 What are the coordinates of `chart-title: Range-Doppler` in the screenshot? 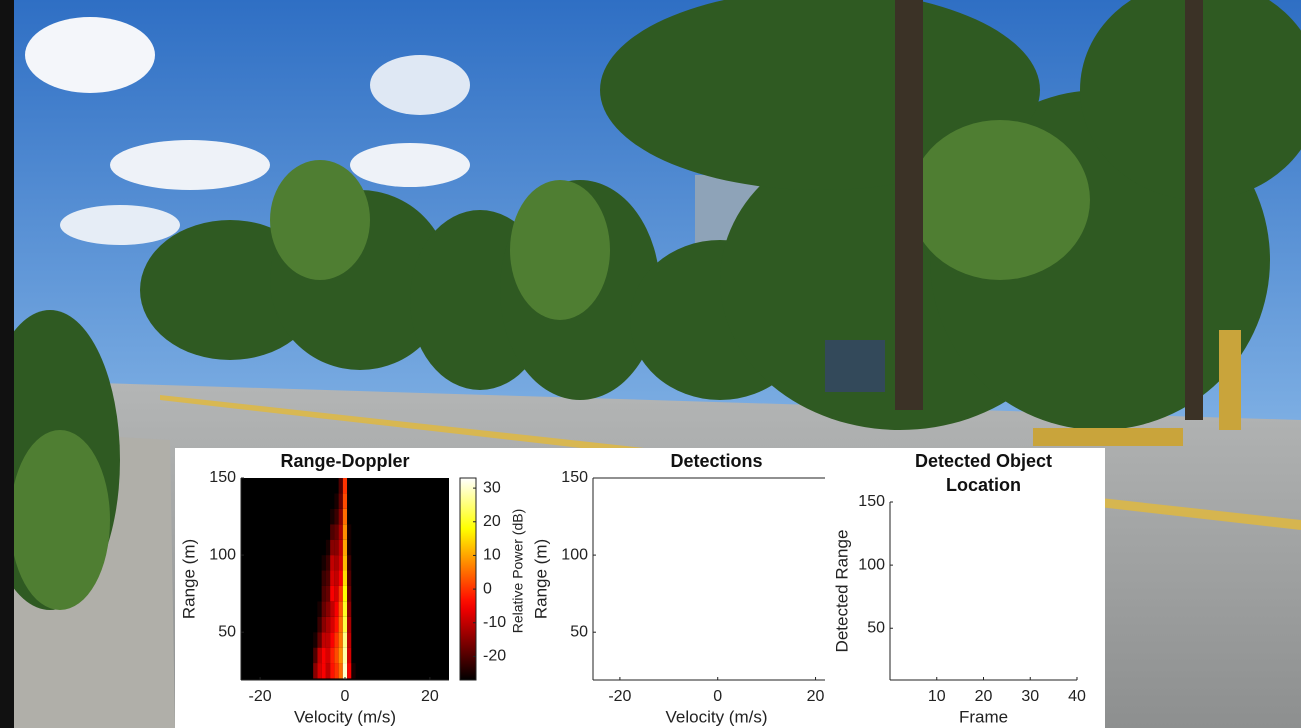 It's located at (344, 461).